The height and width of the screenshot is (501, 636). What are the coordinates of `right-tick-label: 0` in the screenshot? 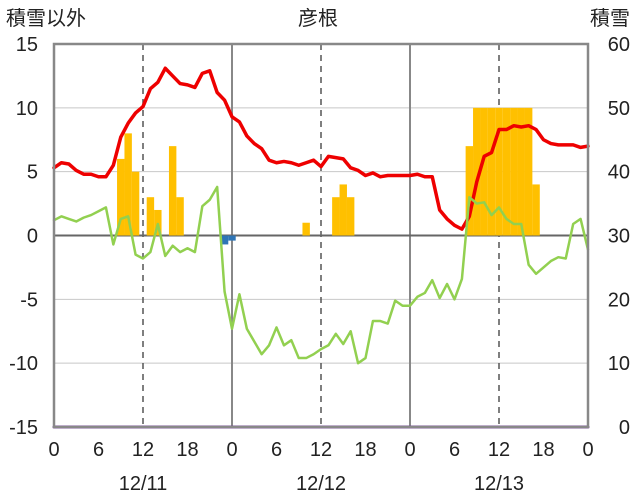 It's located at (624, 428).